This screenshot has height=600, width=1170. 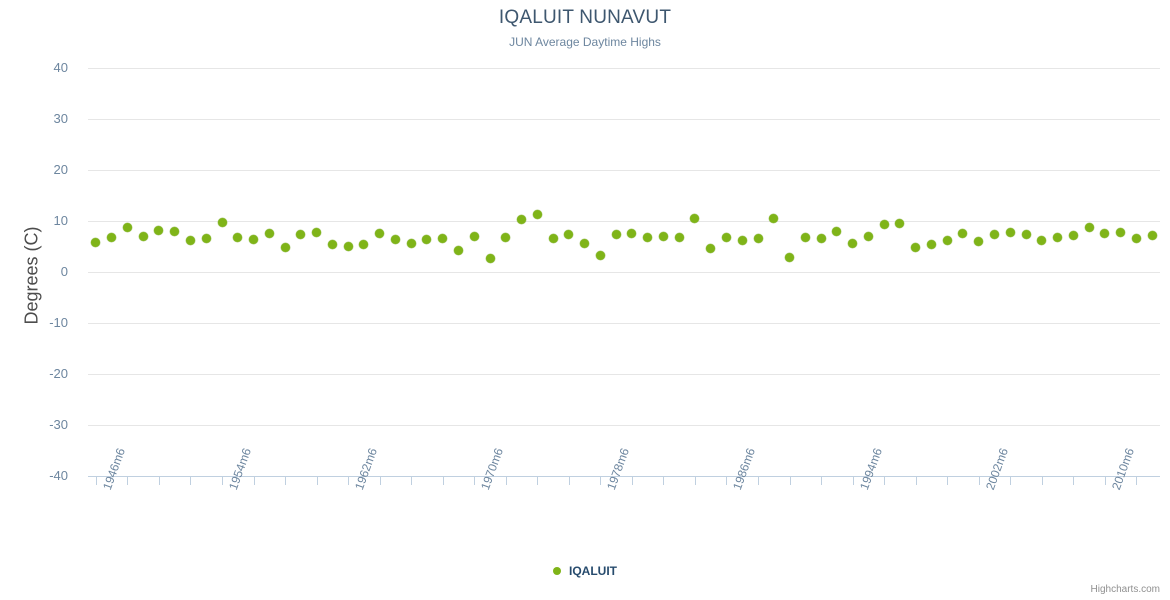 I want to click on chart-title: IQALUIT NUNAVUT, so click(x=585, y=17).